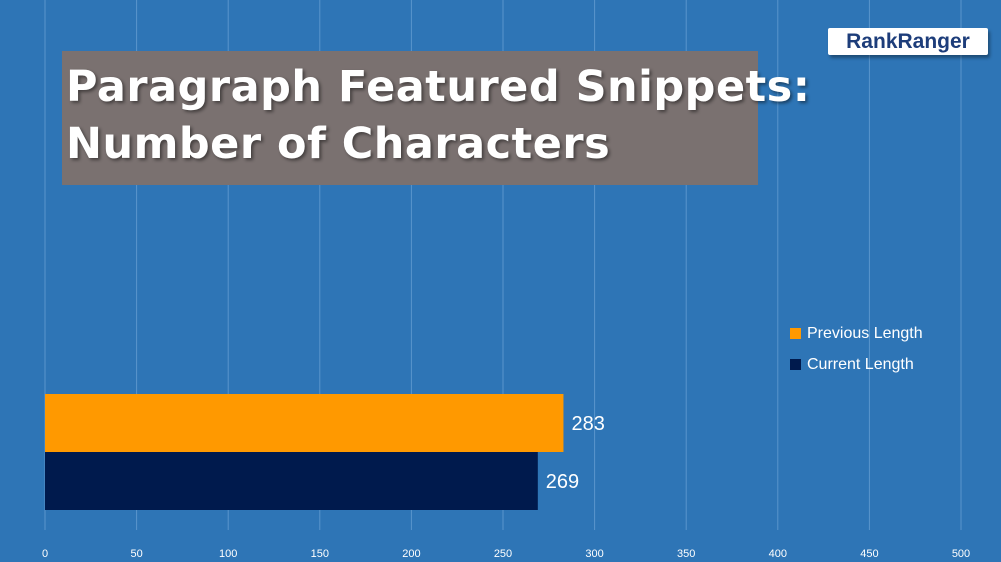  I want to click on legend-label-current: Current Length, so click(860, 364).